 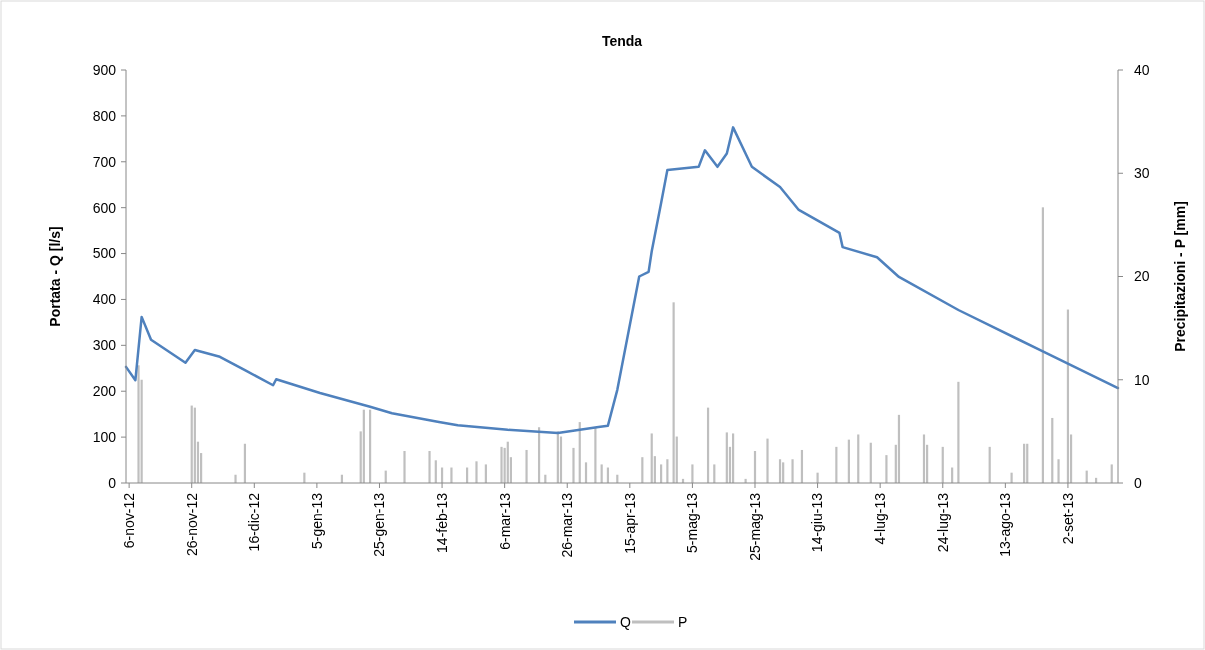 What do you see at coordinates (104, 69) in the screenshot?
I see `y-tick-label: 900` at bounding box center [104, 69].